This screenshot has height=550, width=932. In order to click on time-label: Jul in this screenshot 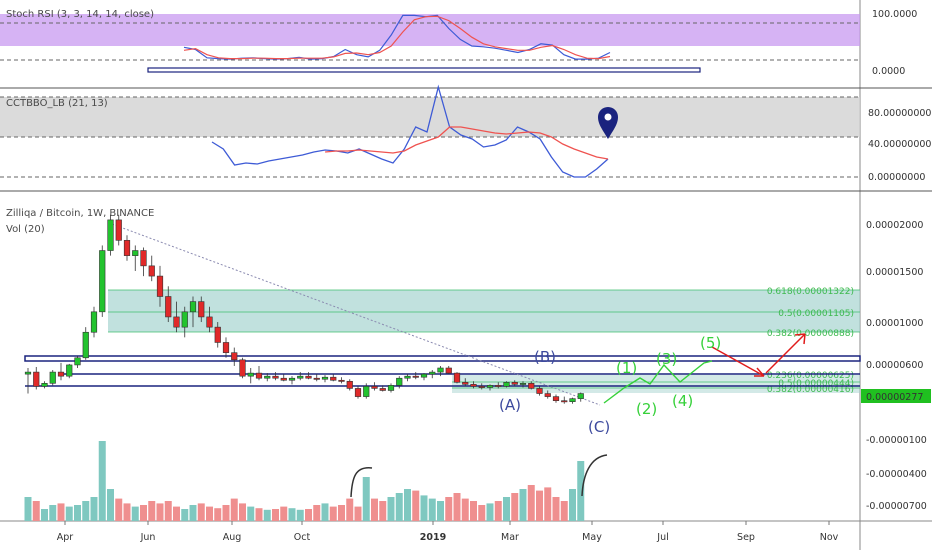, I will do `click(662, 537)`.